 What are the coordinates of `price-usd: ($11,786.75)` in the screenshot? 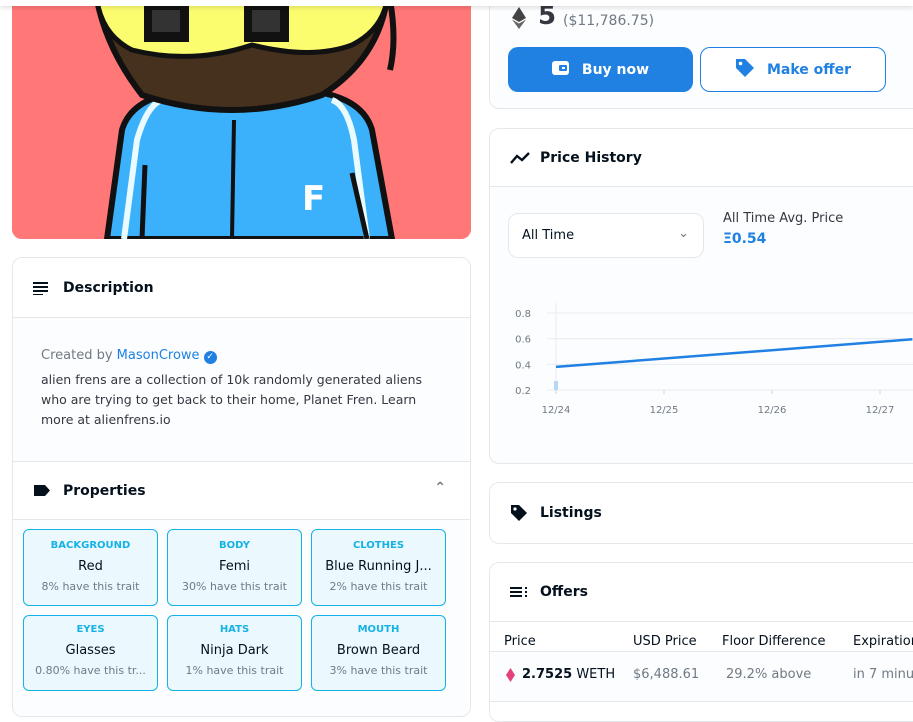 It's located at (609, 21).